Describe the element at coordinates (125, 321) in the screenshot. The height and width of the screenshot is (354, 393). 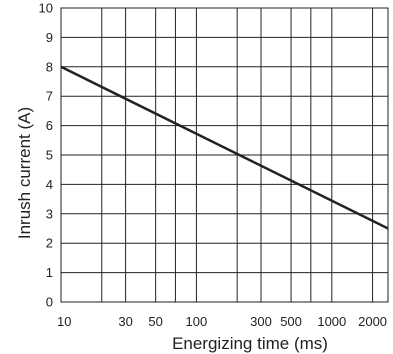
I see `x-tick-label: 30` at that location.